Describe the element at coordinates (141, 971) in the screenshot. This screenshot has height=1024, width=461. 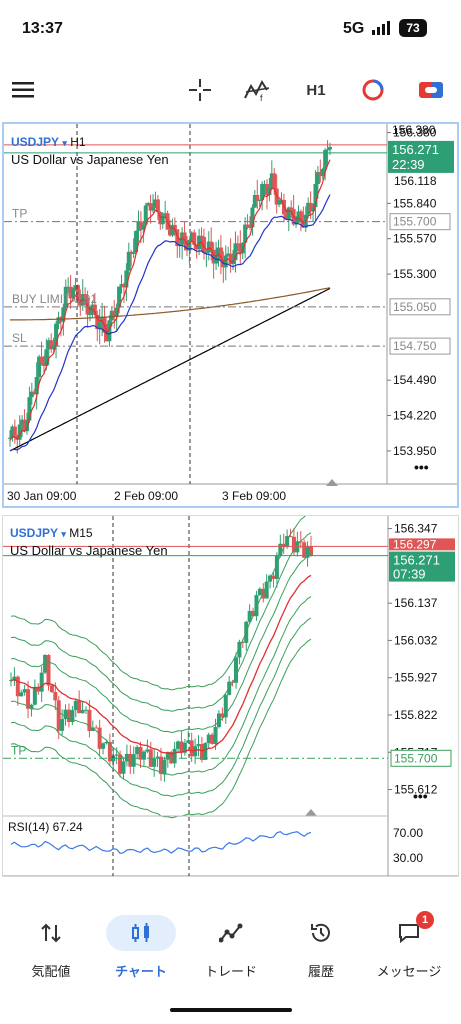
I see `tab-label: チャート` at that location.